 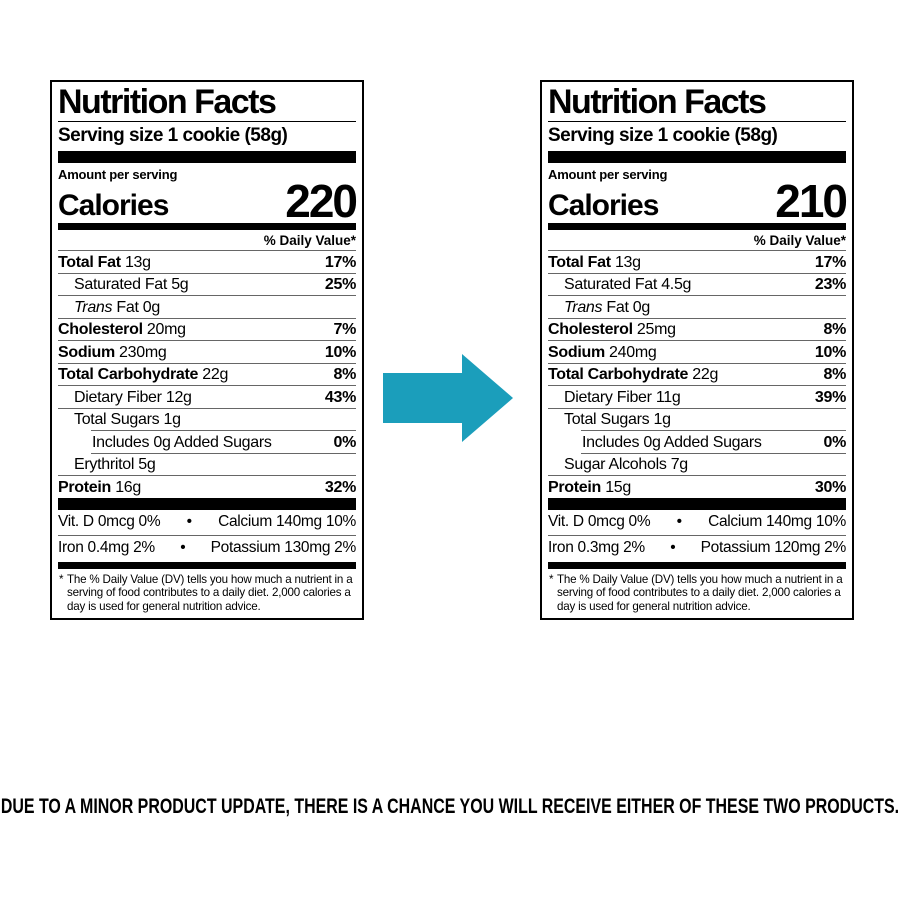 I want to click on row-erythritol: Erythritol 5g, so click(x=115, y=465).